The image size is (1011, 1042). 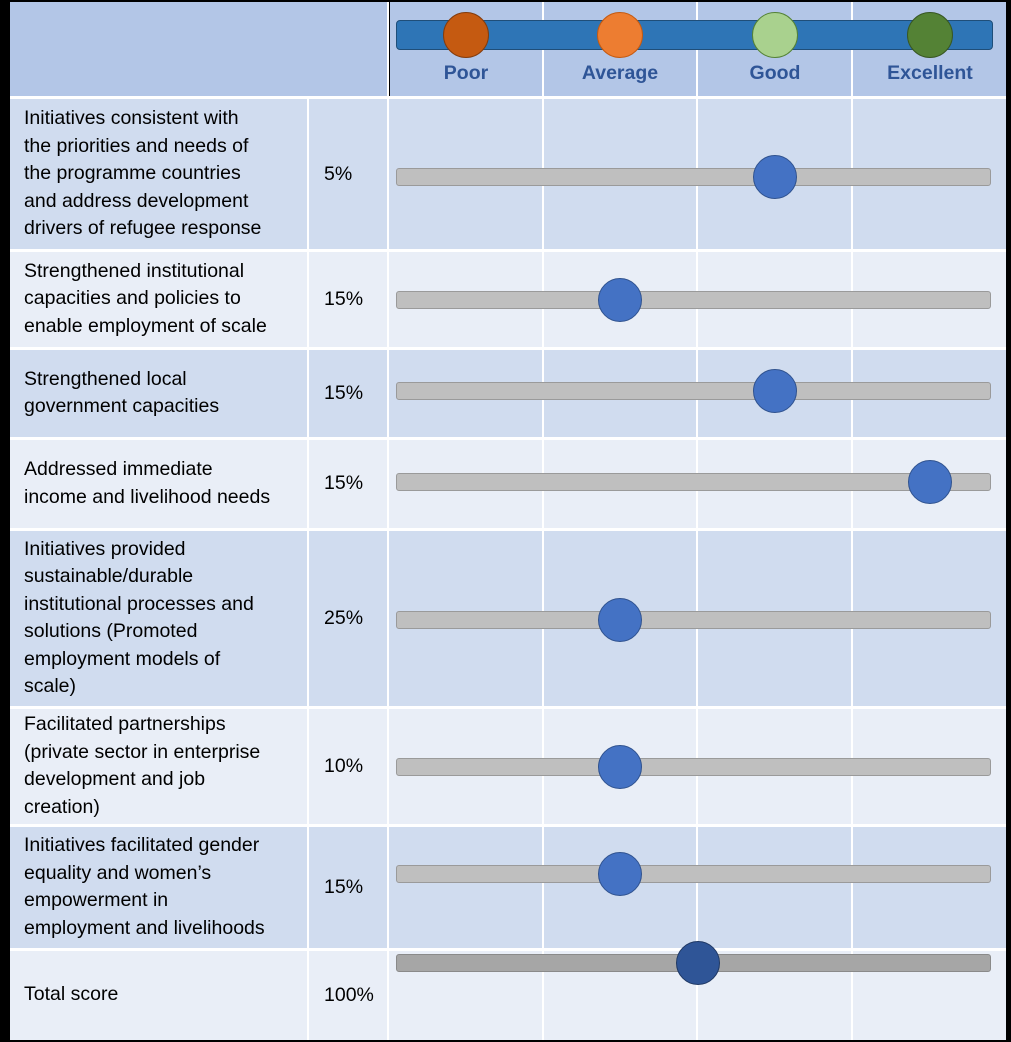 What do you see at coordinates (930, 73) in the screenshot?
I see `scale-label-excellent: Excellent` at bounding box center [930, 73].